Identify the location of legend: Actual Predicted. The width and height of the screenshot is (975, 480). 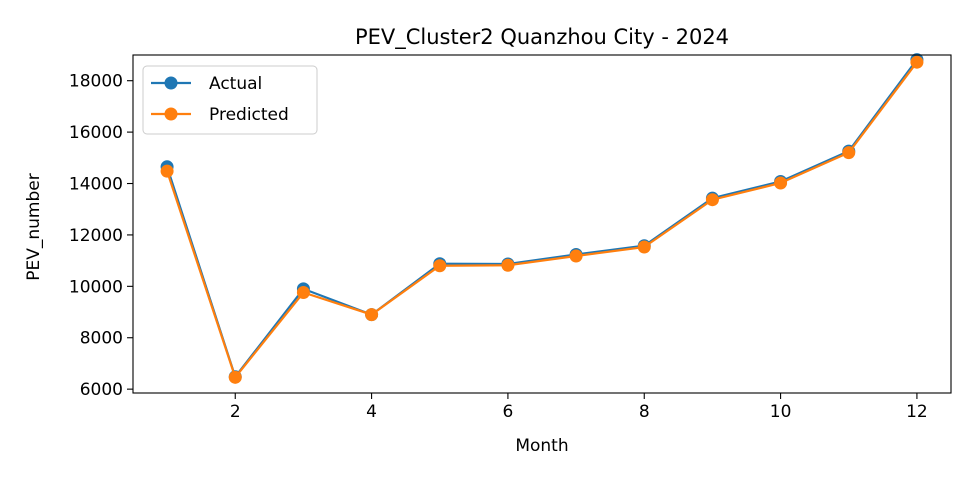
(230, 100).